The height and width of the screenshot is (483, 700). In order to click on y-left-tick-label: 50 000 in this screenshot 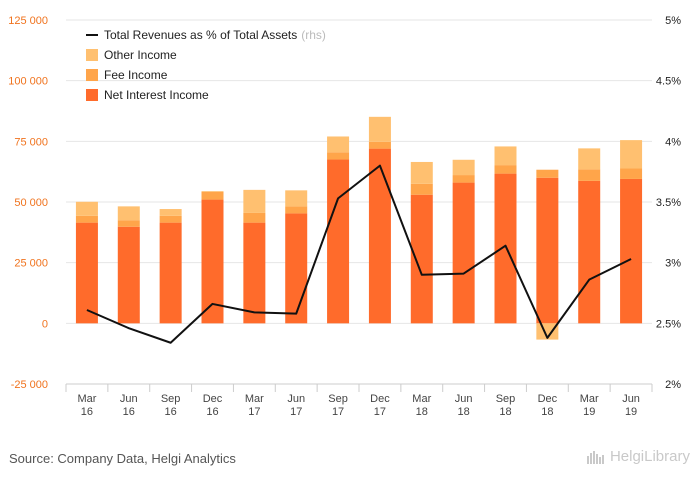, I will do `click(31, 203)`.